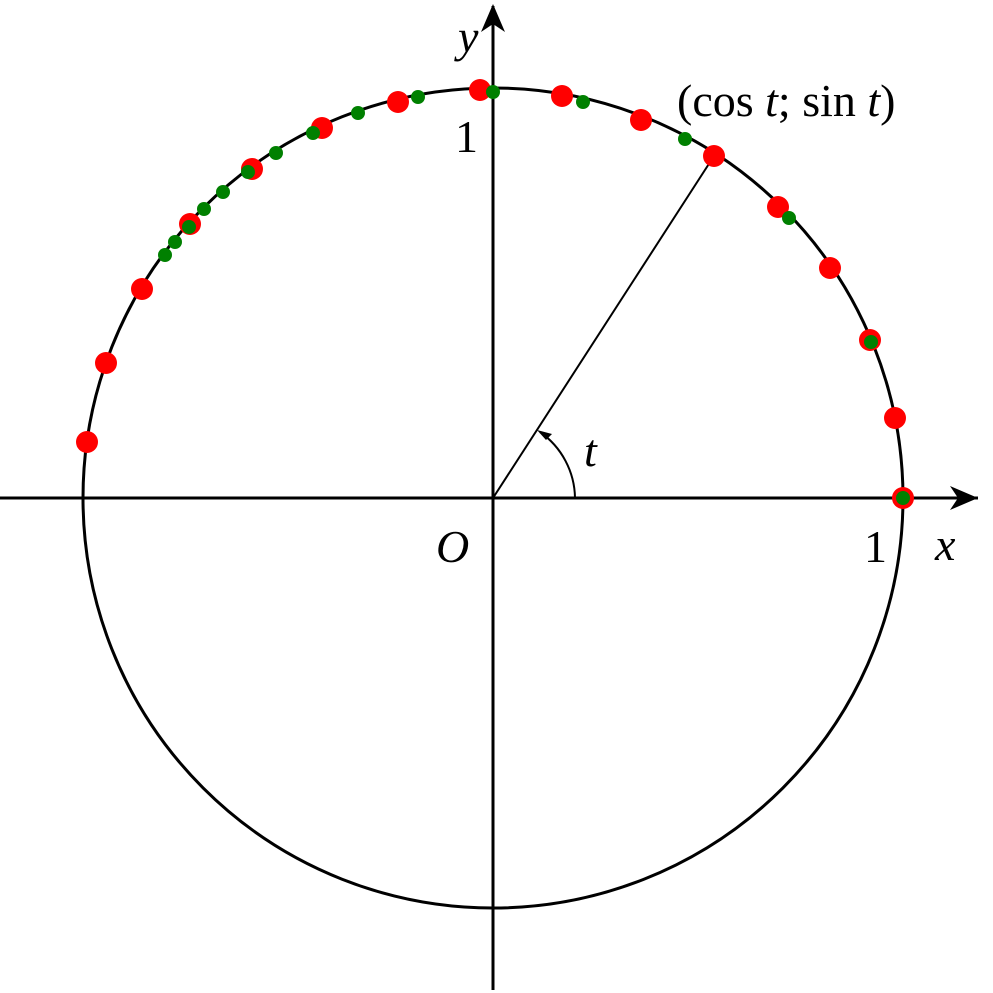 The width and height of the screenshot is (993, 993). What do you see at coordinates (603, 327) in the screenshot?
I see `radius` at bounding box center [603, 327].